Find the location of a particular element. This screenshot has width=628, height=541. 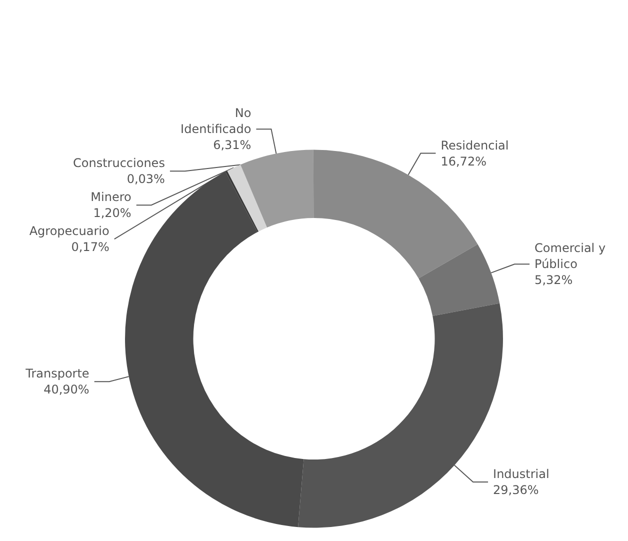

slice-label: Minero is located at coordinates (111, 197).